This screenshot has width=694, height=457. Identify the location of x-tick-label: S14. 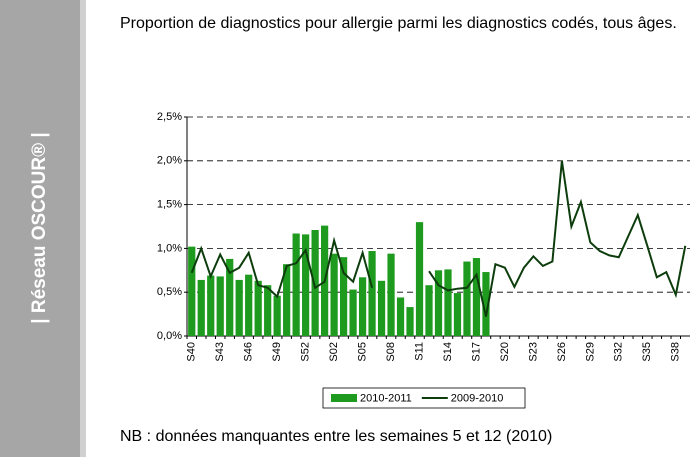
(448, 352).